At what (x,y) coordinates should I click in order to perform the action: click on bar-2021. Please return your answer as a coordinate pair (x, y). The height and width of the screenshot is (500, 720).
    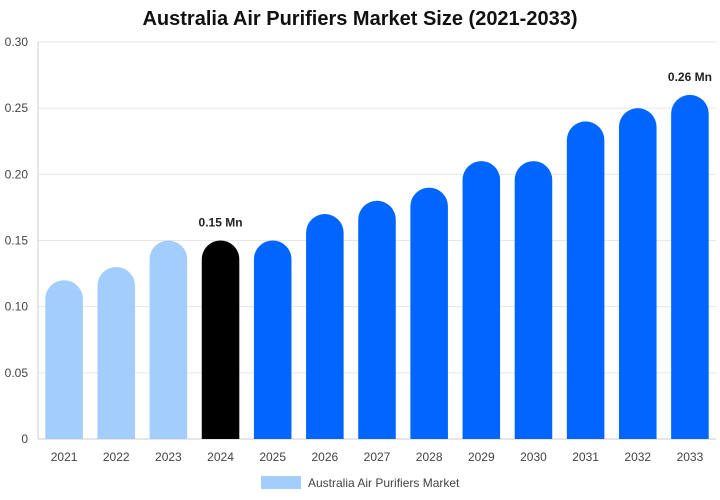
    Looking at the image, I should click on (64, 359).